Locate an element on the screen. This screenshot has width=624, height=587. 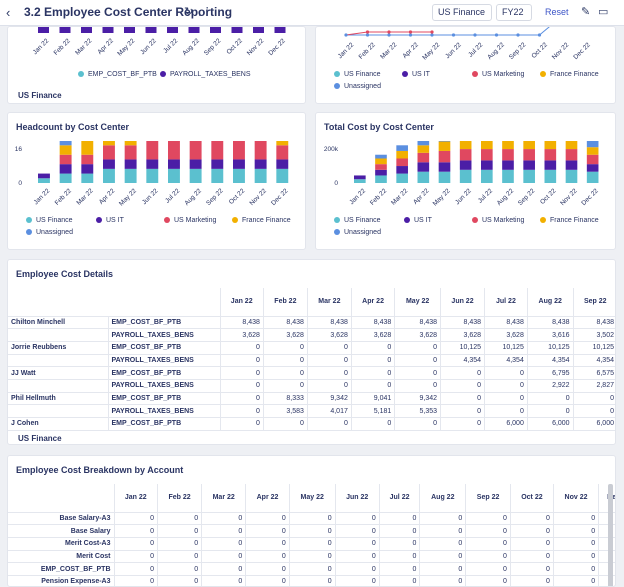
col-header: Apr 22 is located at coordinates (372, 302).